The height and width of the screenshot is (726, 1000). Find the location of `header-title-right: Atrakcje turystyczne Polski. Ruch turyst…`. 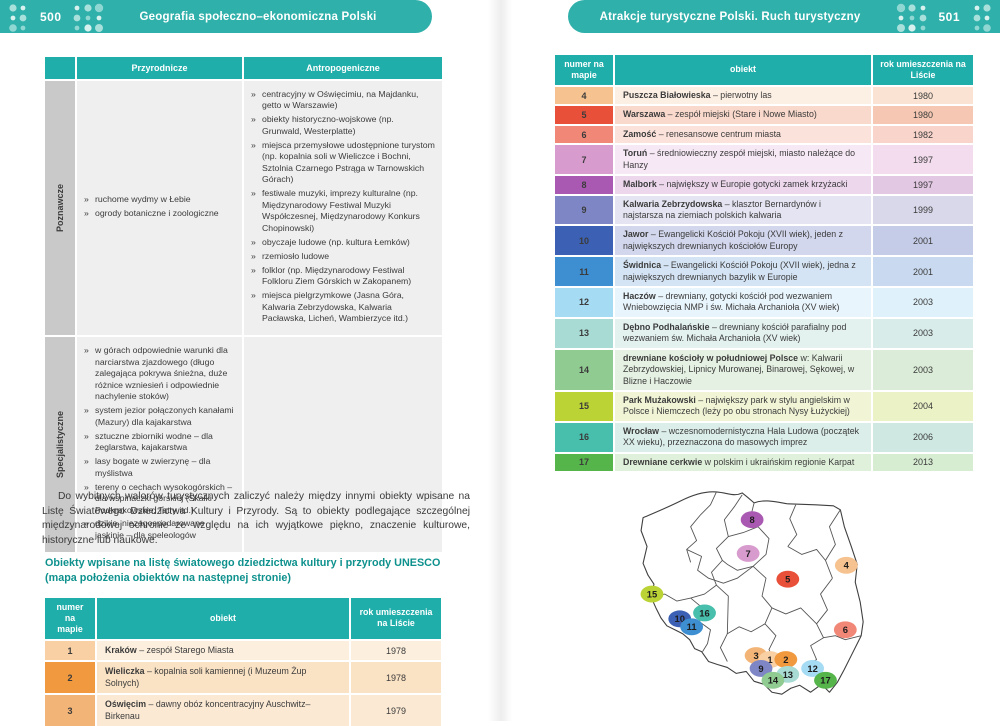

header-title-right: Atrakcje turystyczne Polski. Ruch turyst… is located at coordinates (730, 16).